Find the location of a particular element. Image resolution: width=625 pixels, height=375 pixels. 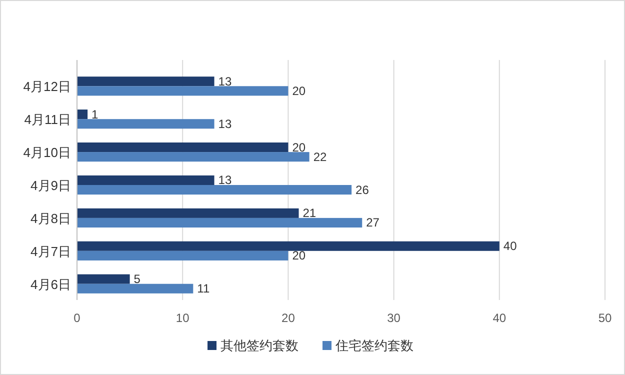

legend-label: 其他签约套数 is located at coordinates (259, 345).